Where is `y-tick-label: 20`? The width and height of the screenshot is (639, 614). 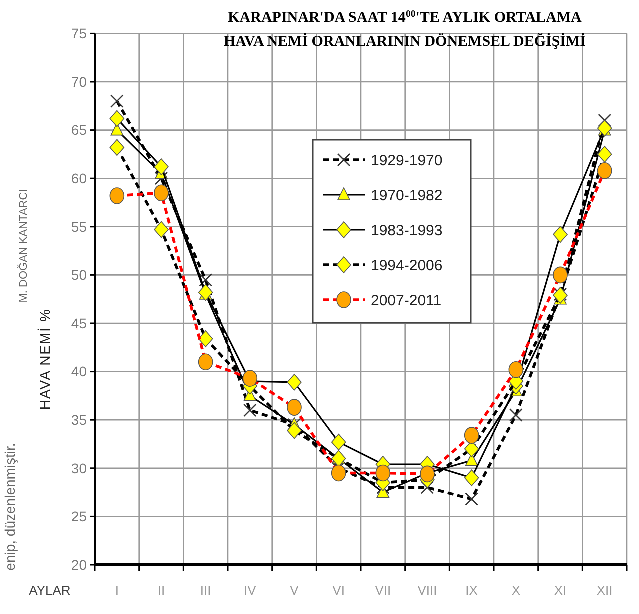
y-tick-label: 20 is located at coordinates (79, 564).